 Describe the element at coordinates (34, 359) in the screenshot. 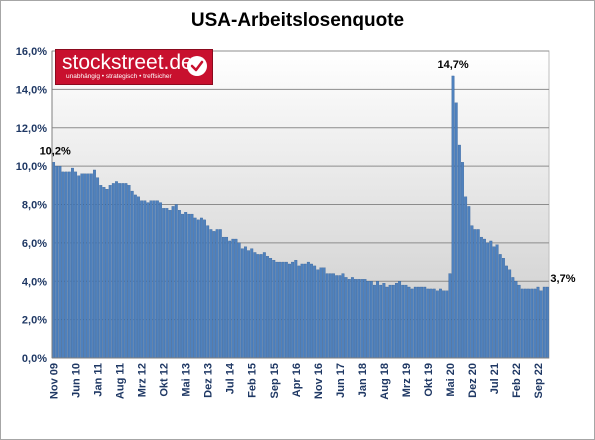

I see `y-tick-label: 0,0%` at that location.